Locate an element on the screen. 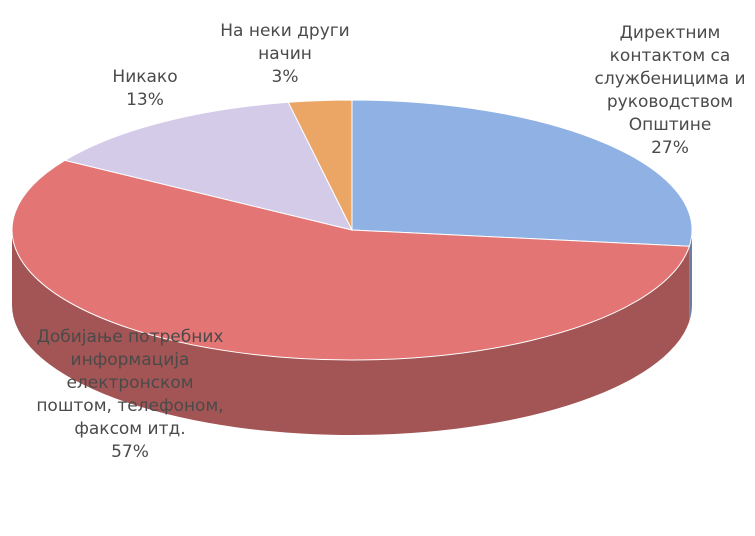 This screenshot has height=536, width=755. category-label: На неки други начин is located at coordinates (285, 42).